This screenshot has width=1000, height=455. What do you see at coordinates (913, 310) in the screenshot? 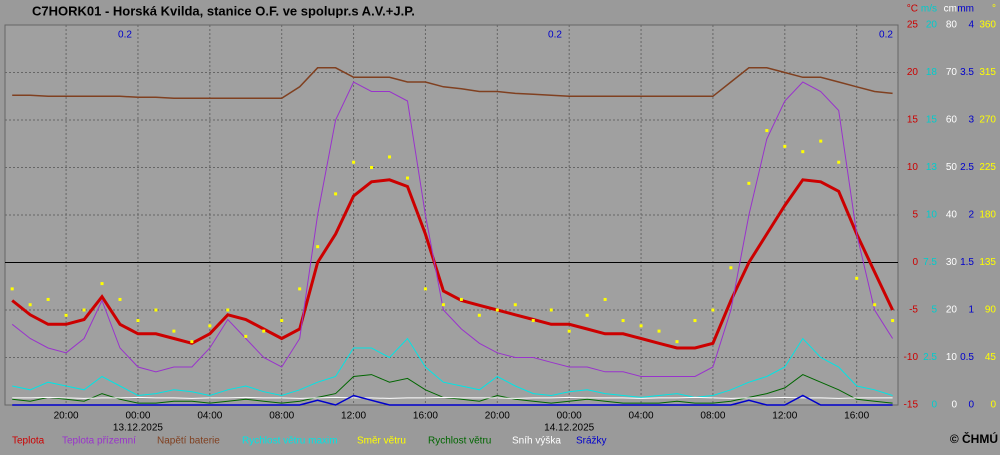
I see `y-tick-label: -5` at bounding box center [913, 310].